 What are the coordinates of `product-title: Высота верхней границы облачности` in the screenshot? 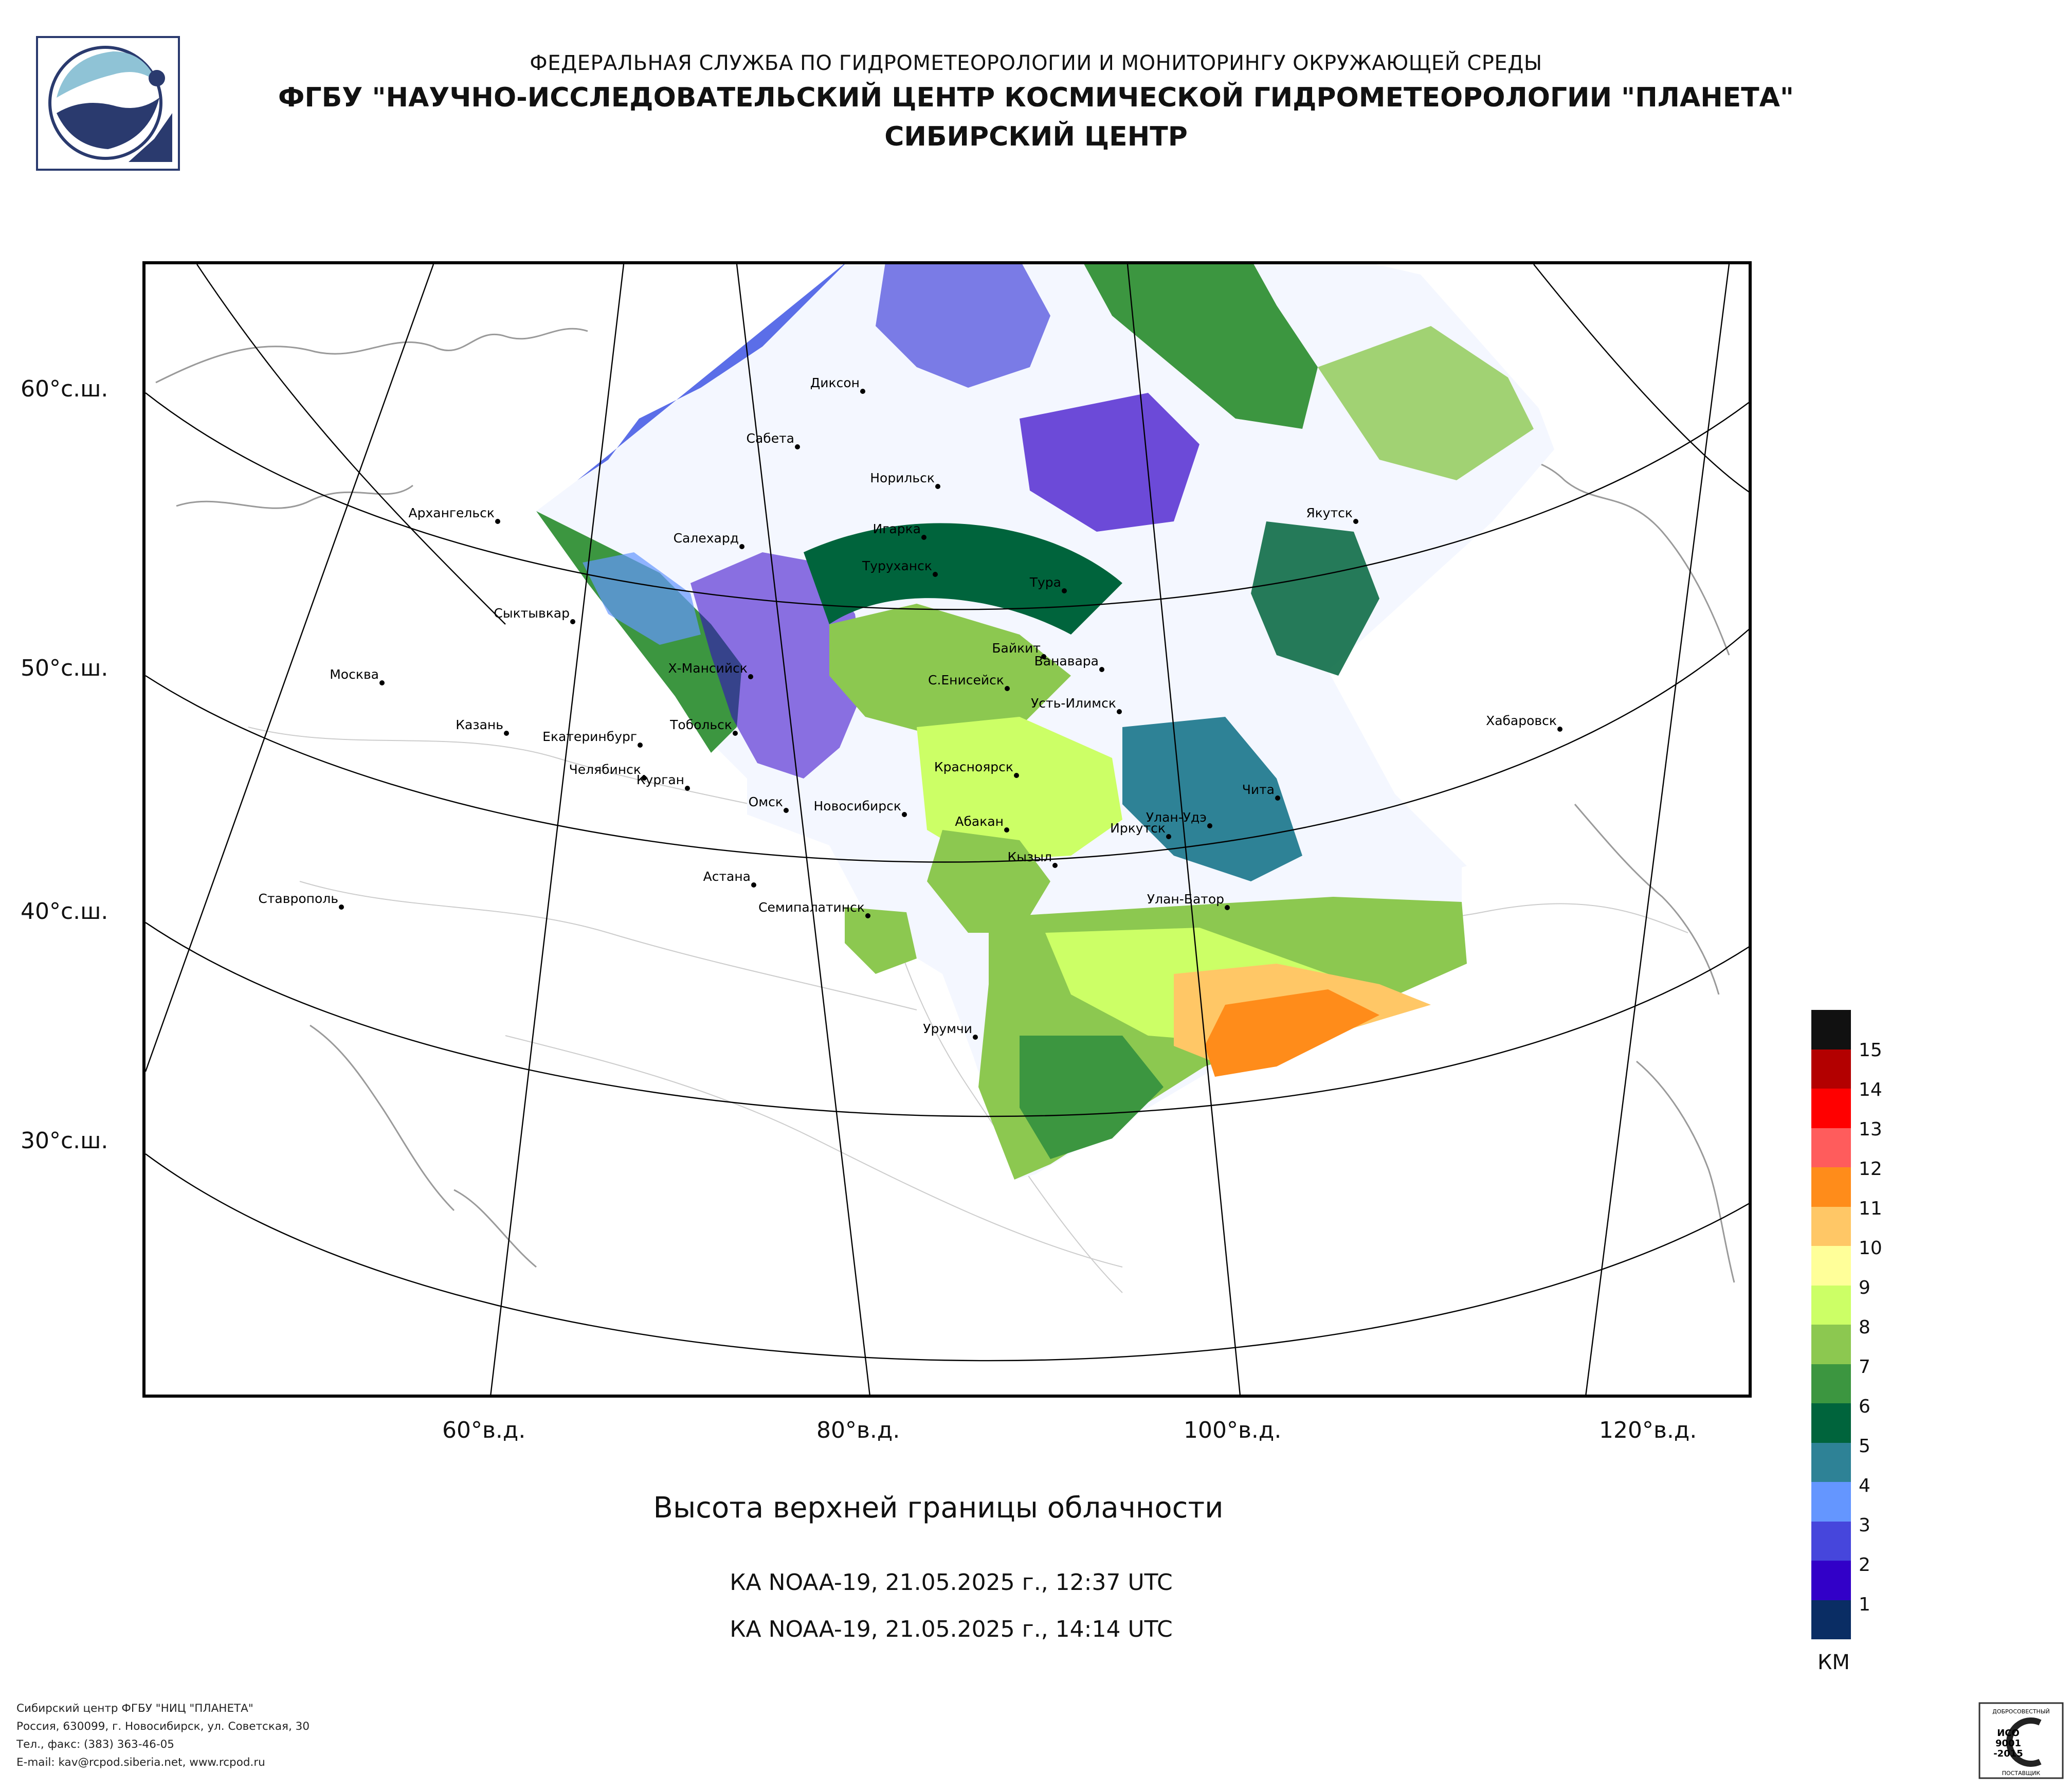 It's located at (938, 1508).